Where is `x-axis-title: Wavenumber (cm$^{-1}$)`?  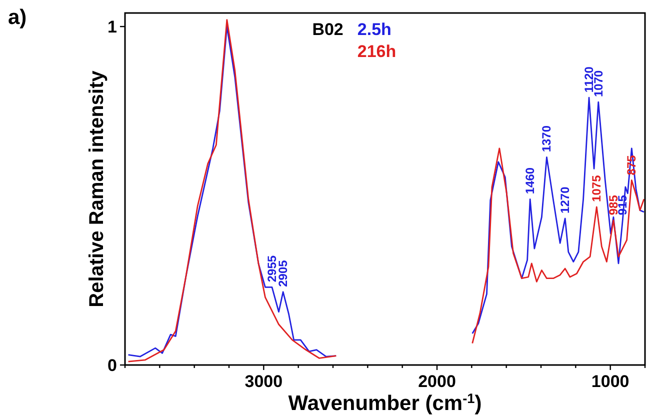
x-axis-title: Wavenumber (cm$^{-1}$) is located at coordinates (385, 402).